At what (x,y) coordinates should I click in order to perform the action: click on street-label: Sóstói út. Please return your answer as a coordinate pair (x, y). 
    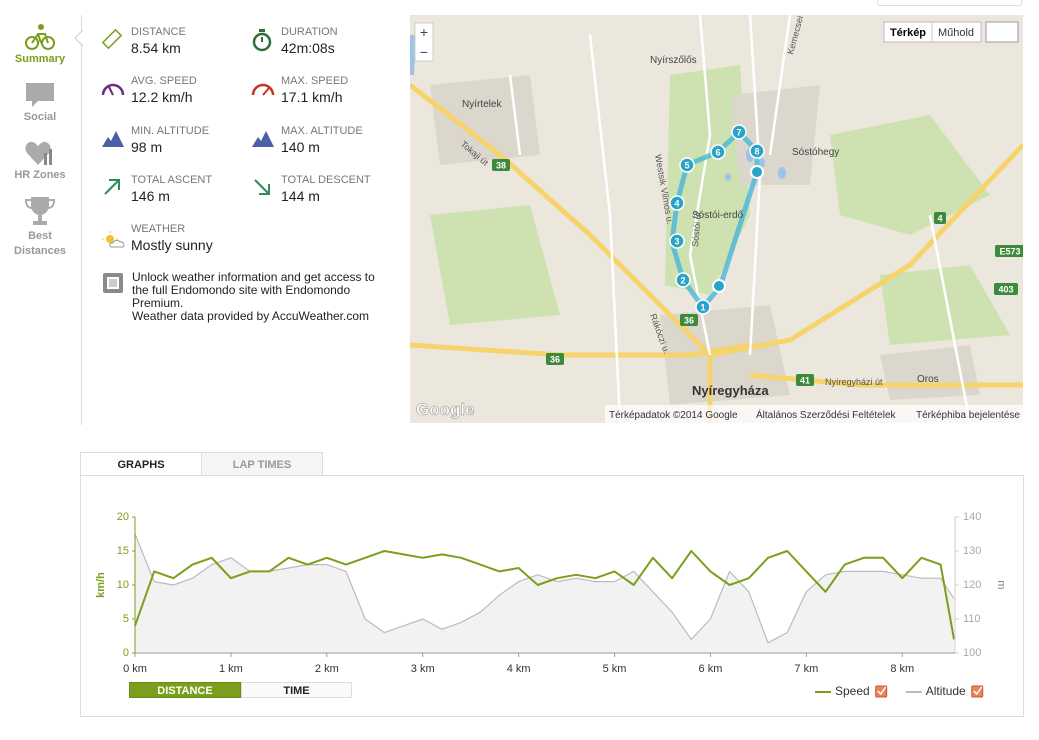
    Looking at the image, I should click on (696, 229).